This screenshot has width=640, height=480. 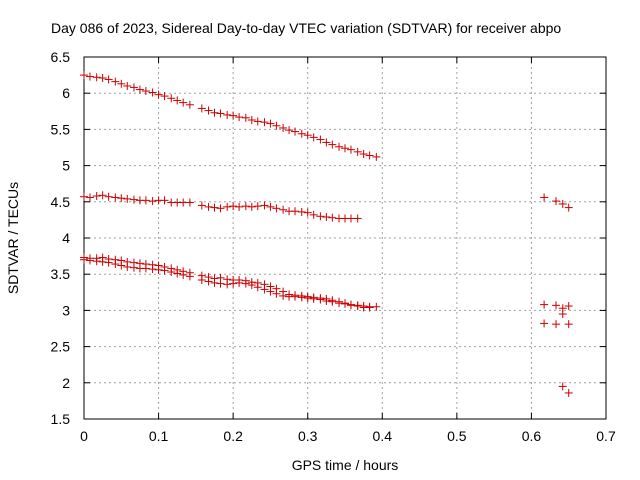 I want to click on x-tick-label: 0.1, so click(x=159, y=436).